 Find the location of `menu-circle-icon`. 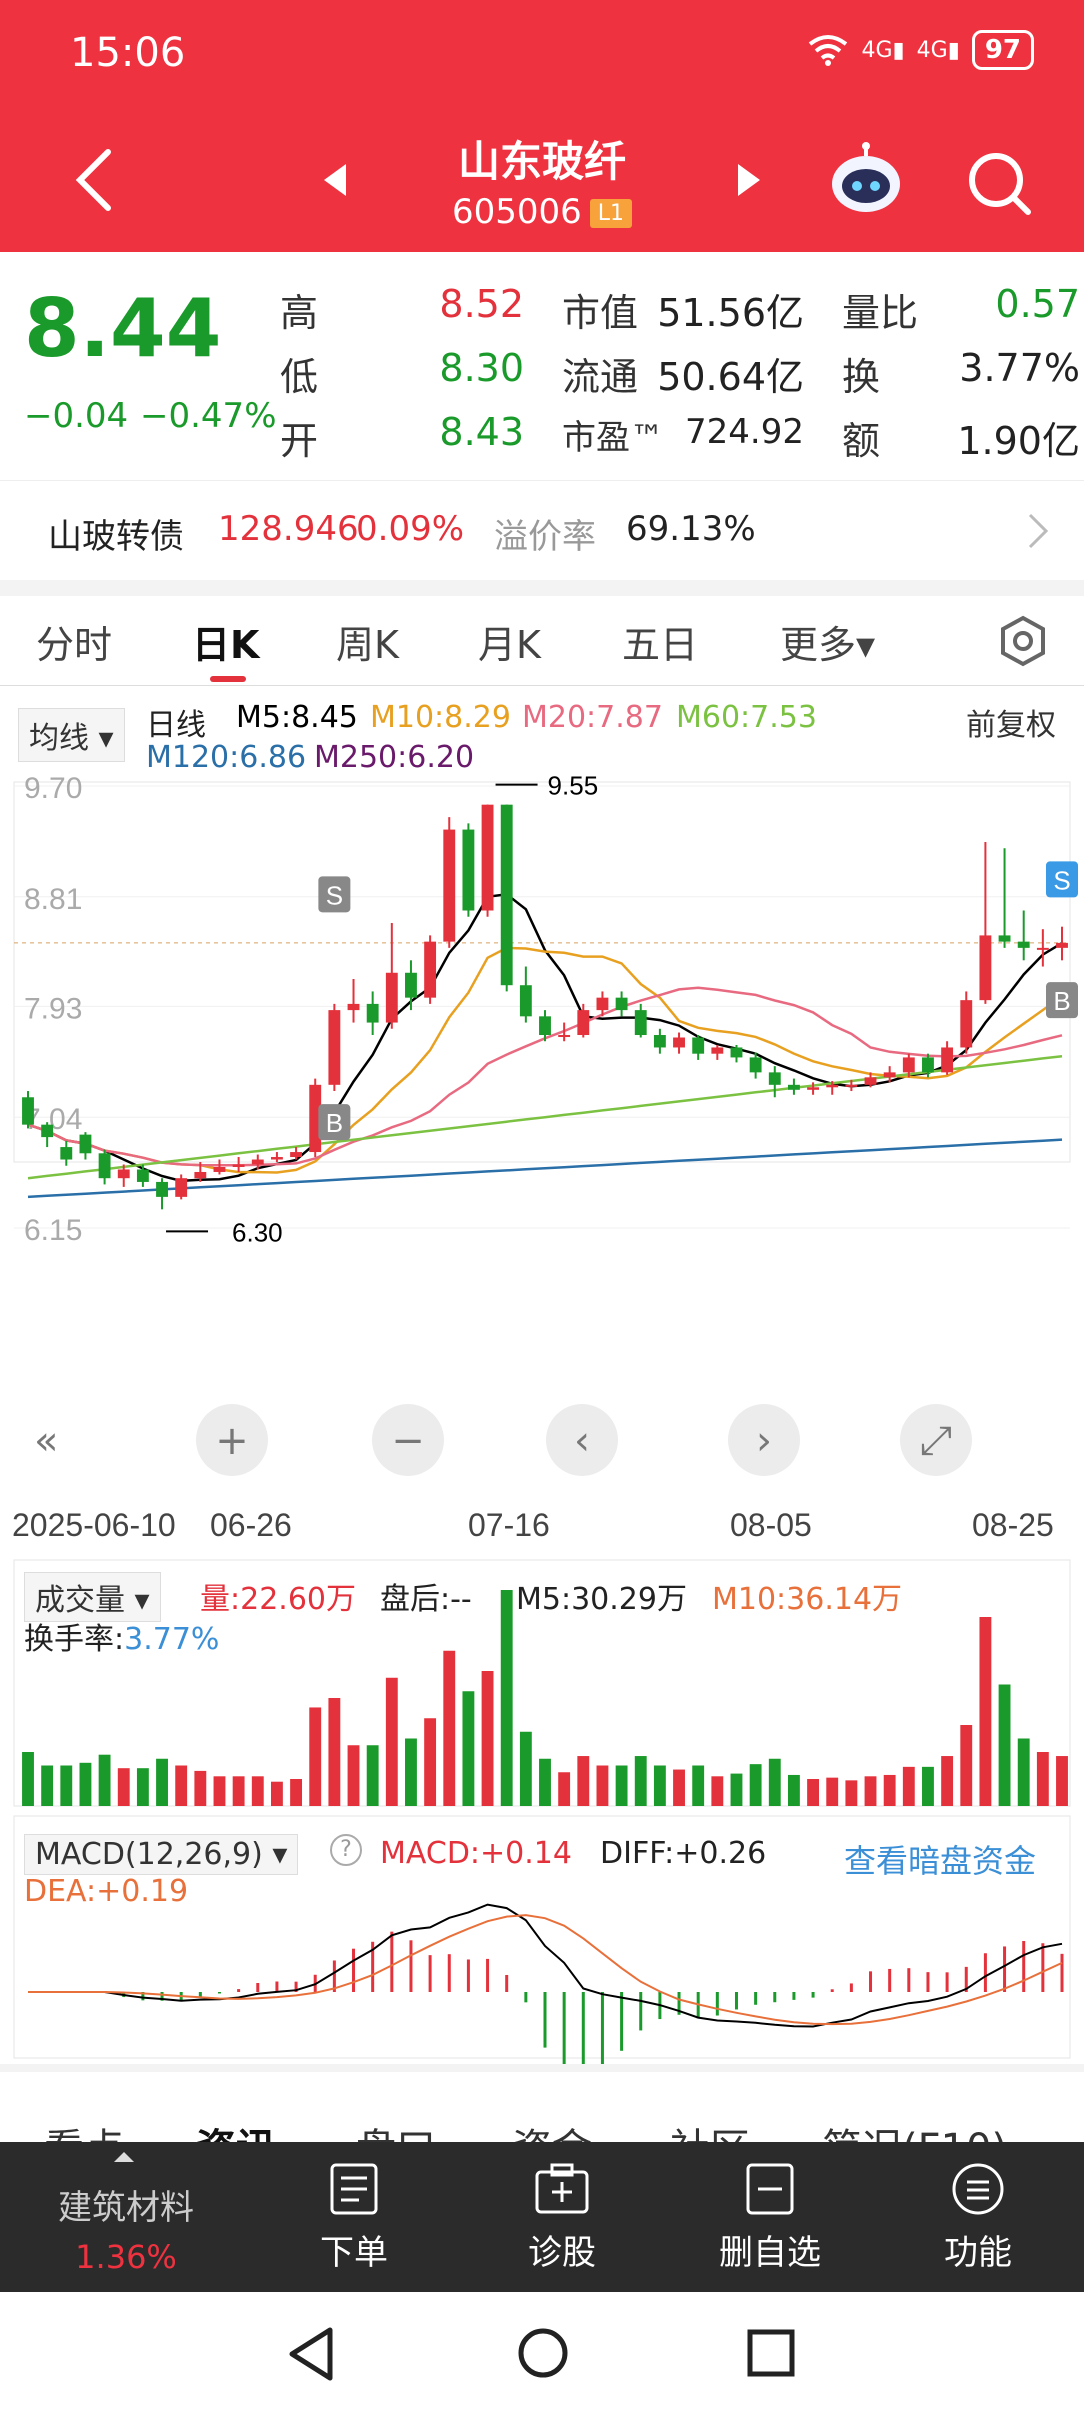

menu-circle-icon is located at coordinates (978, 2189).